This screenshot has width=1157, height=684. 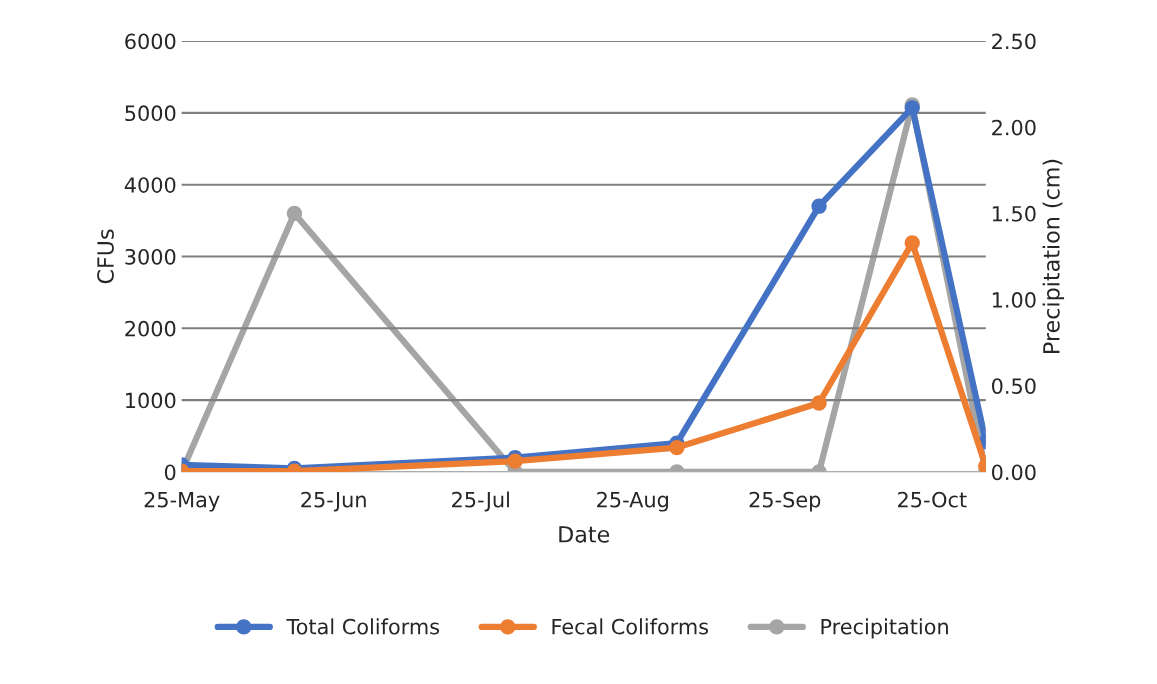 I want to click on y2-tick-label: 2.50, so click(x=1014, y=41).